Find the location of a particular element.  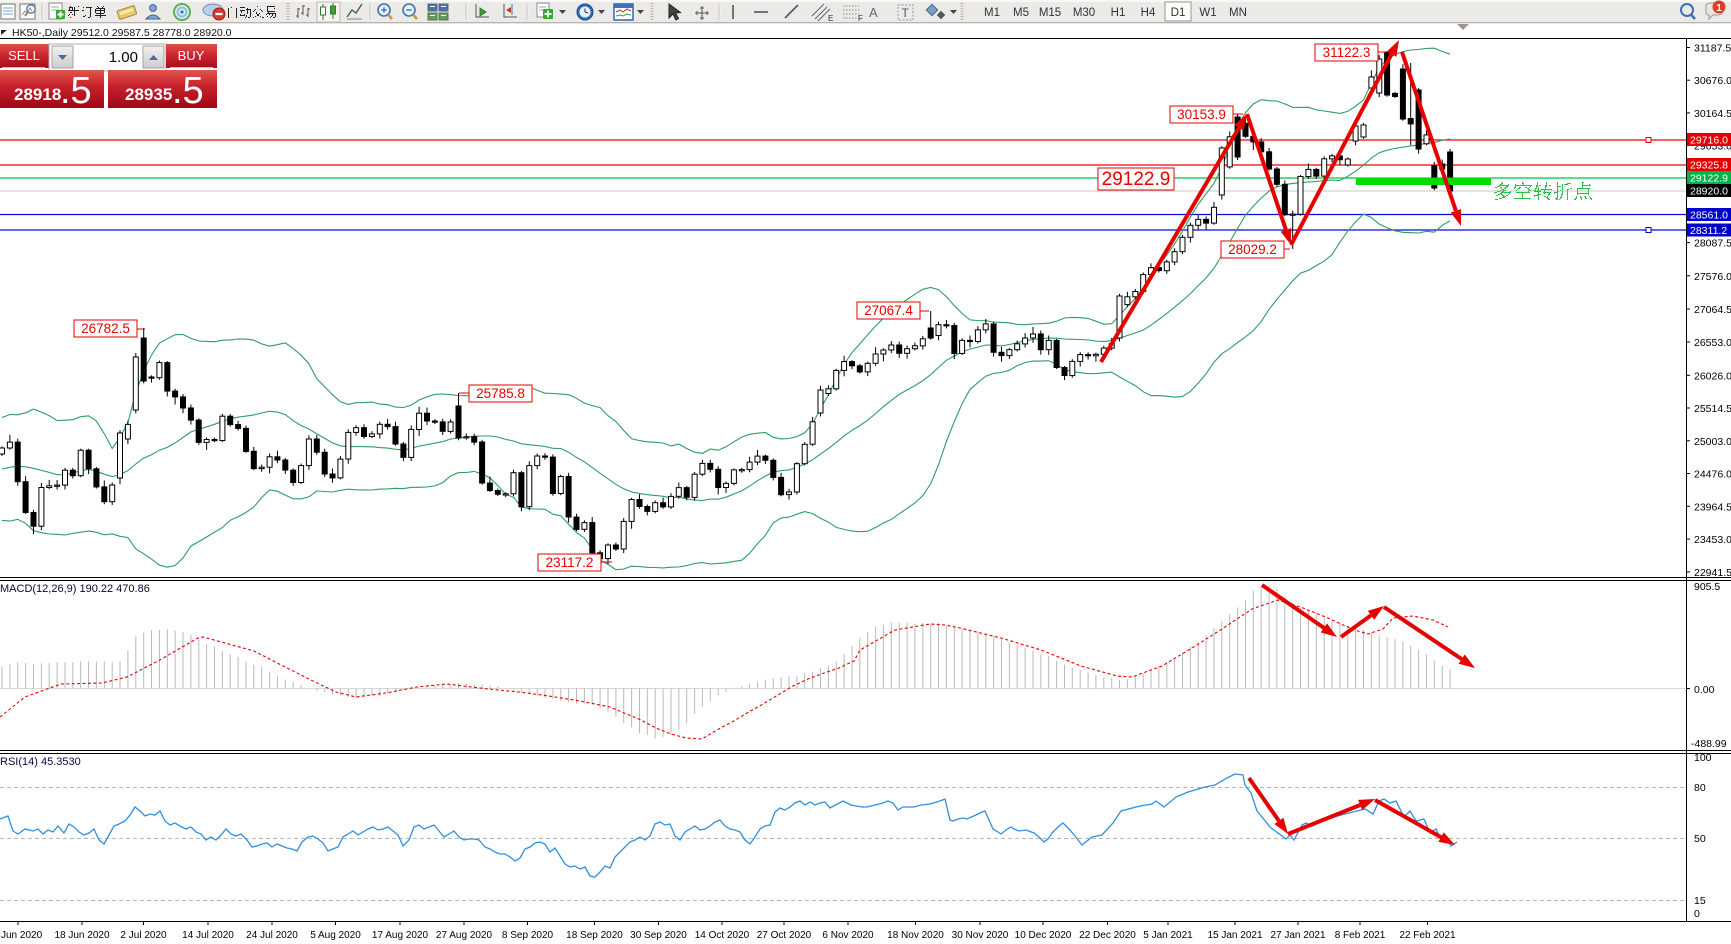

svg-text: A is located at coordinates (873, 12).